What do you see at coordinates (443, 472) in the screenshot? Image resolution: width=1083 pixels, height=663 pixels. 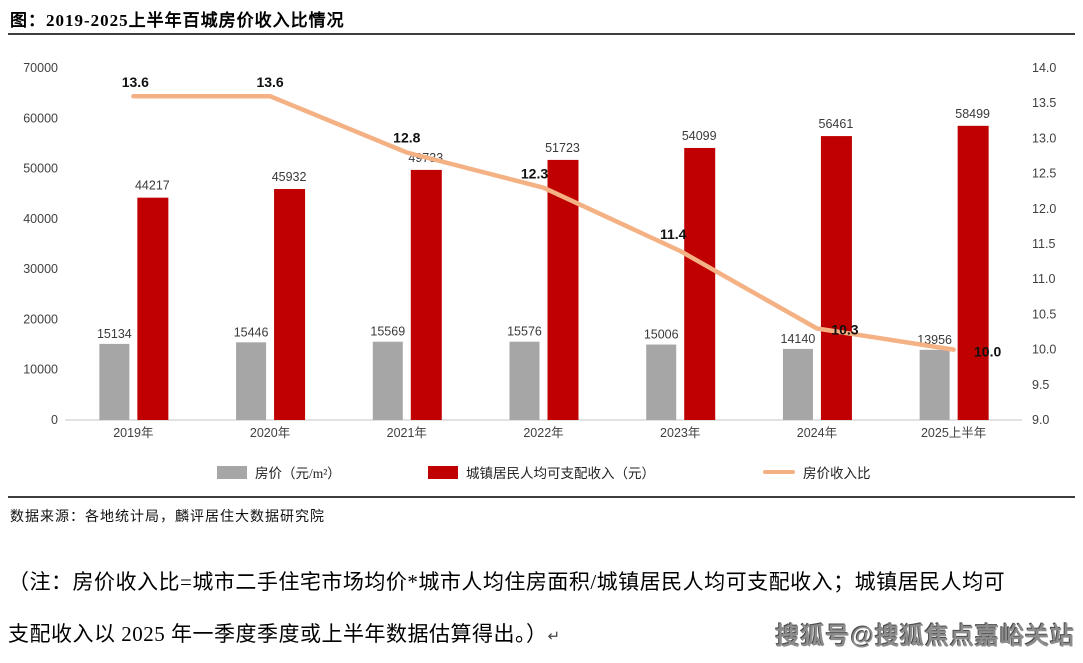 I see `income-bar-swatch` at bounding box center [443, 472].